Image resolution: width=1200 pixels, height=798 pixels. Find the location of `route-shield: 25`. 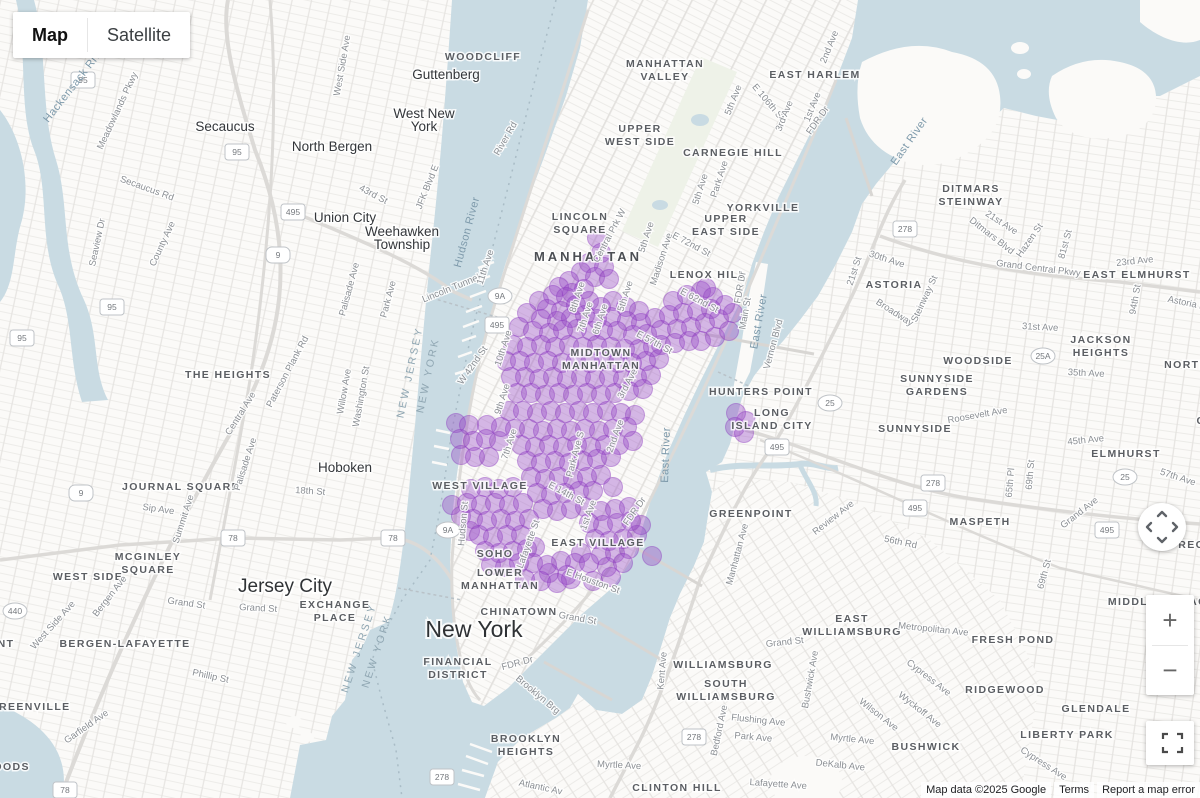

route-shield: 25 is located at coordinates (1125, 477).